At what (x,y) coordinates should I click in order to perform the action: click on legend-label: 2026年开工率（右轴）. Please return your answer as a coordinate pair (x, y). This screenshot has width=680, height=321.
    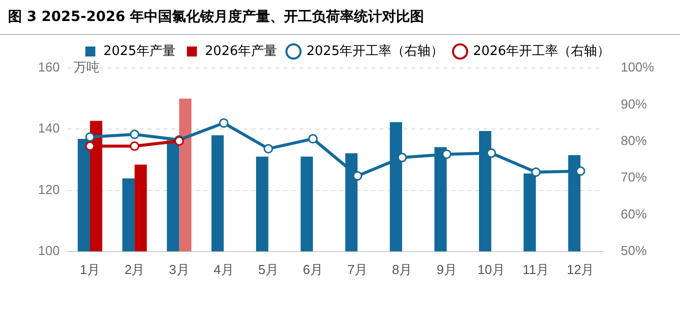
    Looking at the image, I should click on (541, 50).